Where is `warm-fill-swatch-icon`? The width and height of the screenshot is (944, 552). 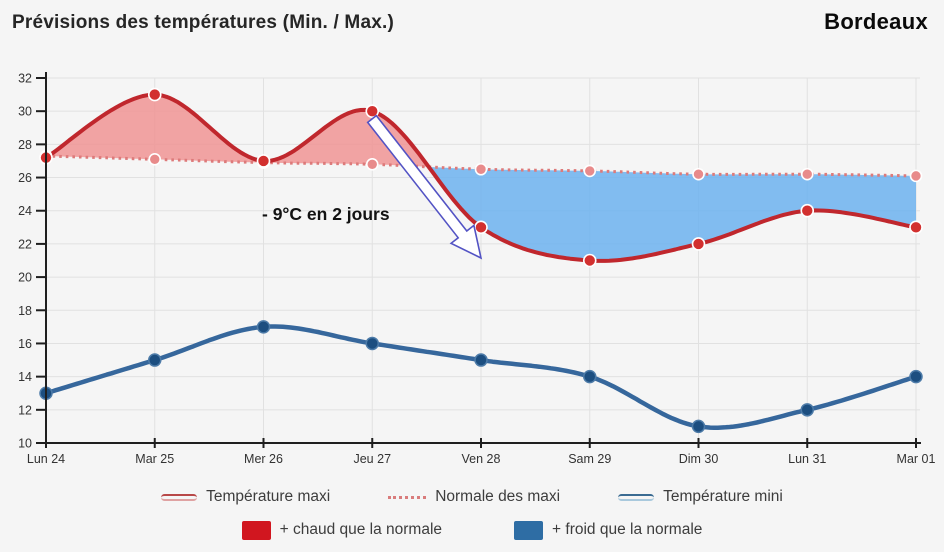 warm-fill-swatch-icon is located at coordinates (256, 530).